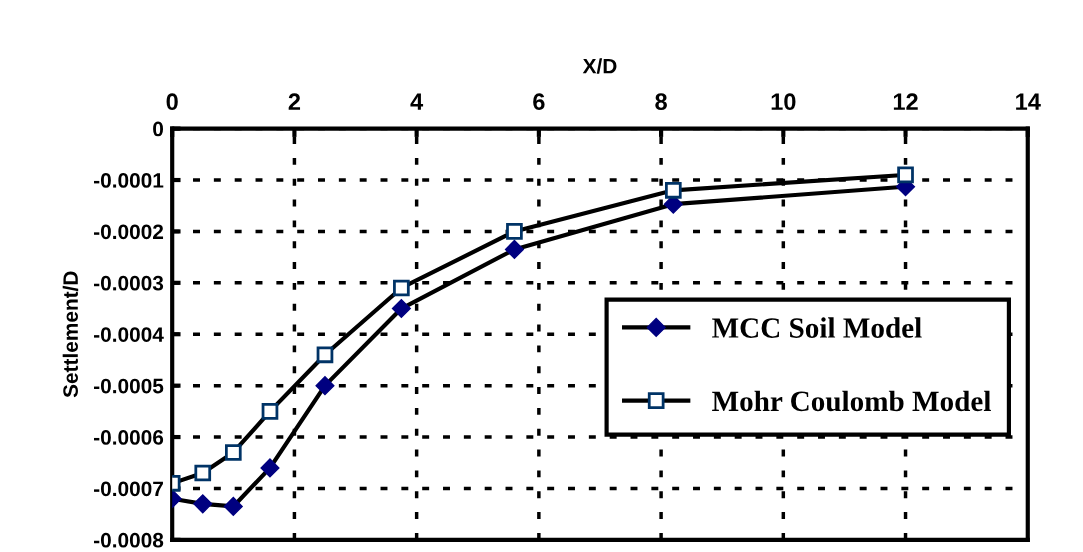 The image size is (1083, 552). I want to click on x-tick-label: 8, so click(661, 102).